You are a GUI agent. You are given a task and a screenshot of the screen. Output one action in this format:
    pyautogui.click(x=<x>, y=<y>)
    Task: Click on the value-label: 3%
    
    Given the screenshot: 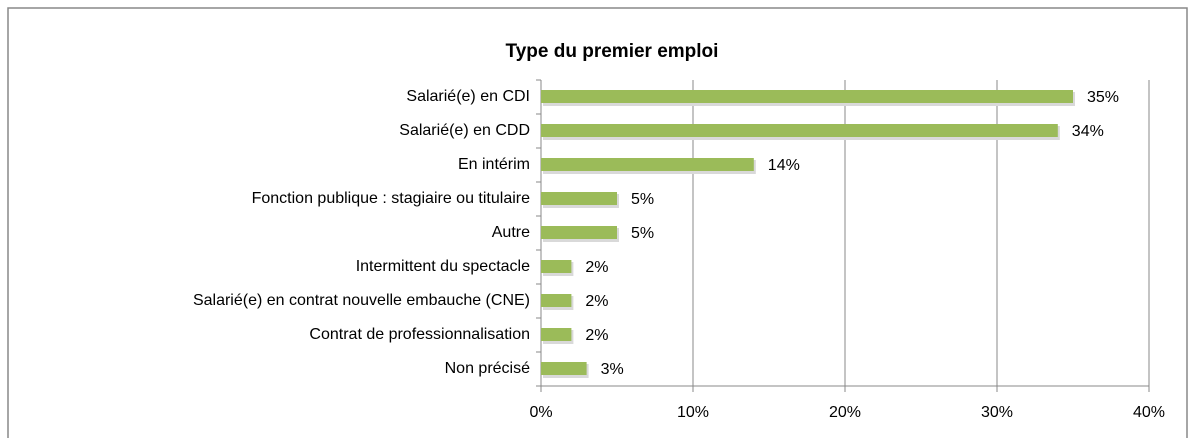 What is the action you would take?
    pyautogui.click(x=612, y=369)
    